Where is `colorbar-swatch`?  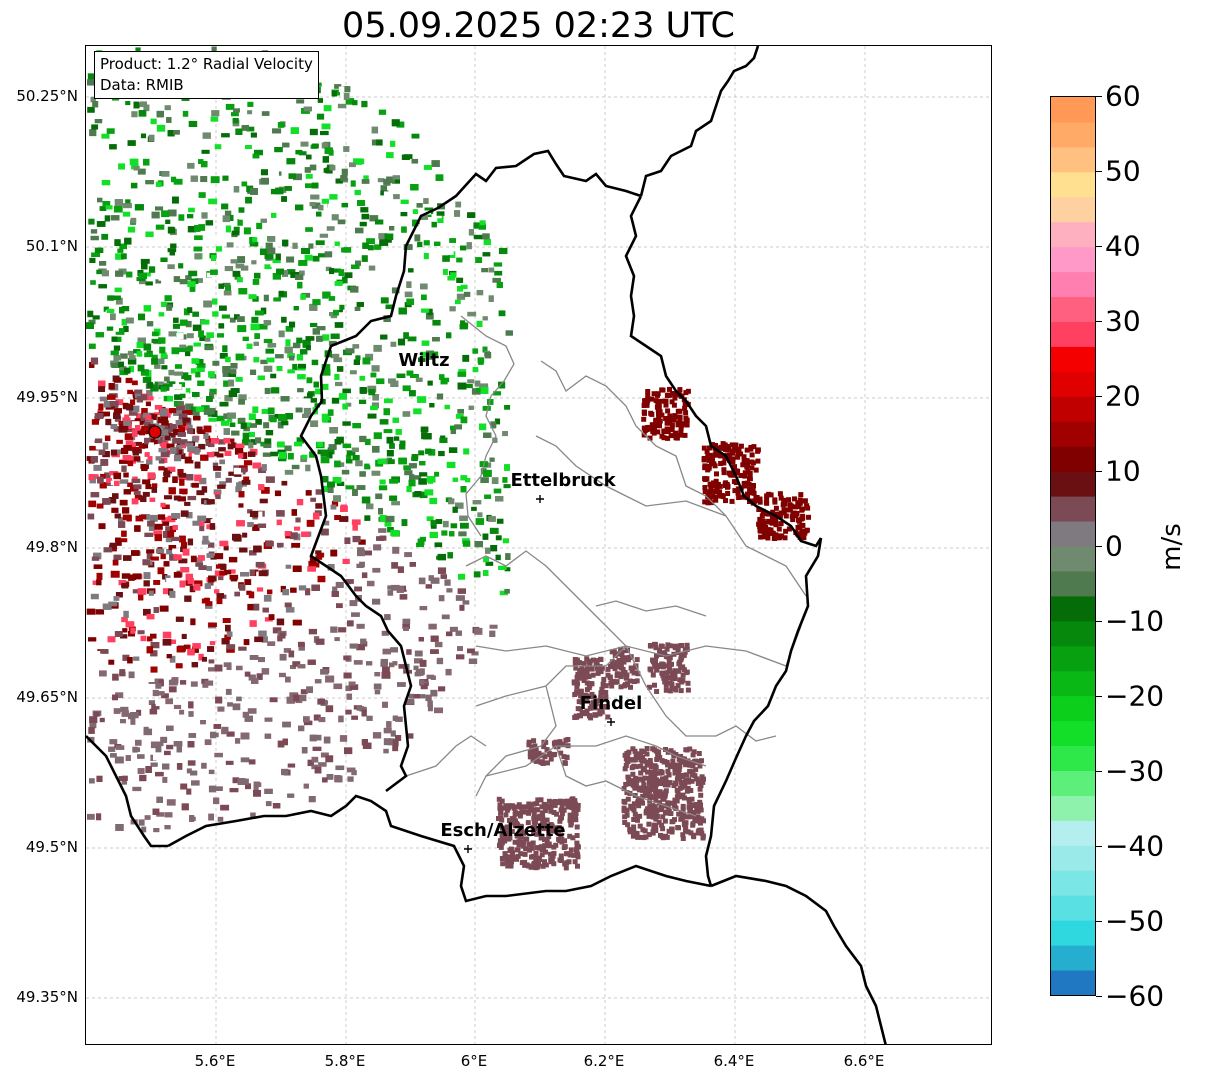 colorbar-swatch is located at coordinates (1073, 484).